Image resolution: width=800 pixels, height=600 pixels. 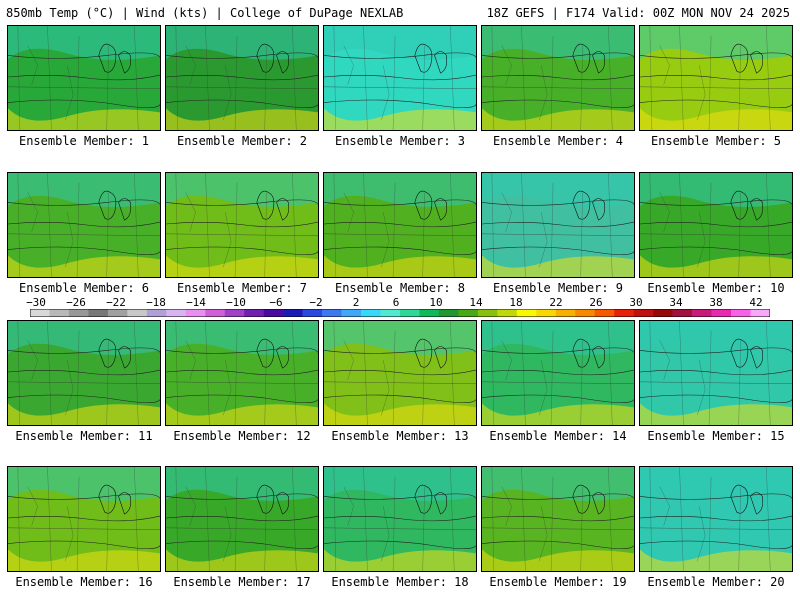 I want to click on ensemble-member-label: Ensemble Member: 12, so click(x=242, y=436).